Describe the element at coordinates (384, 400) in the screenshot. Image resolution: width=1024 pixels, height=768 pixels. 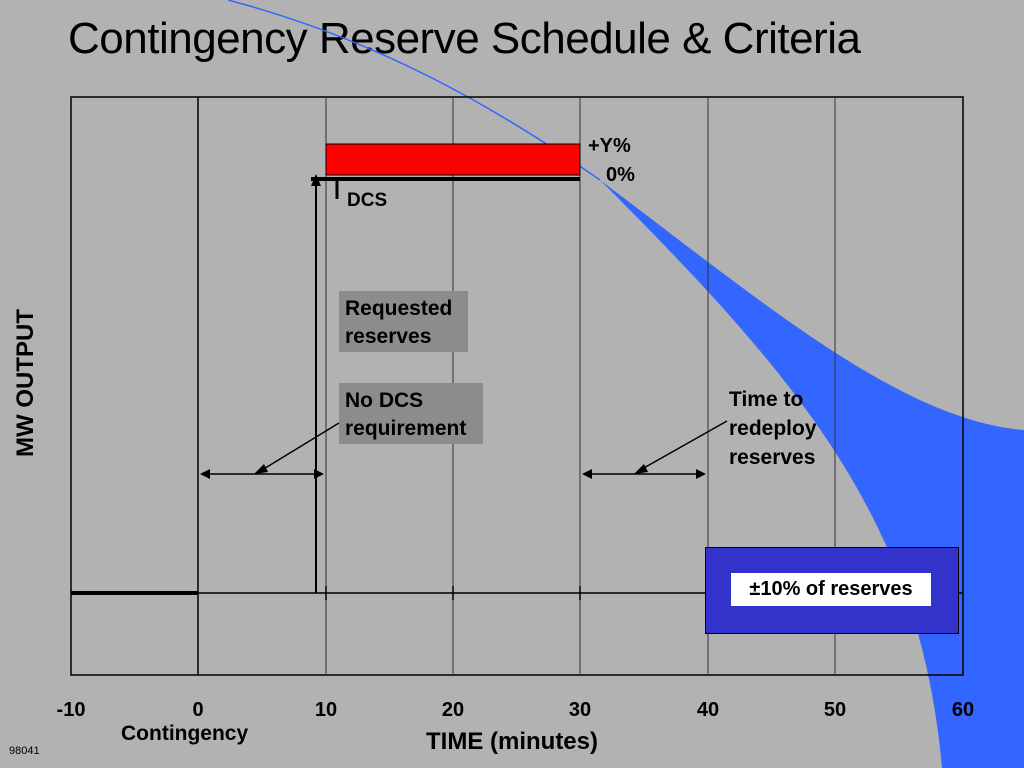
I see `no-dcs-line1: No DCS` at that location.